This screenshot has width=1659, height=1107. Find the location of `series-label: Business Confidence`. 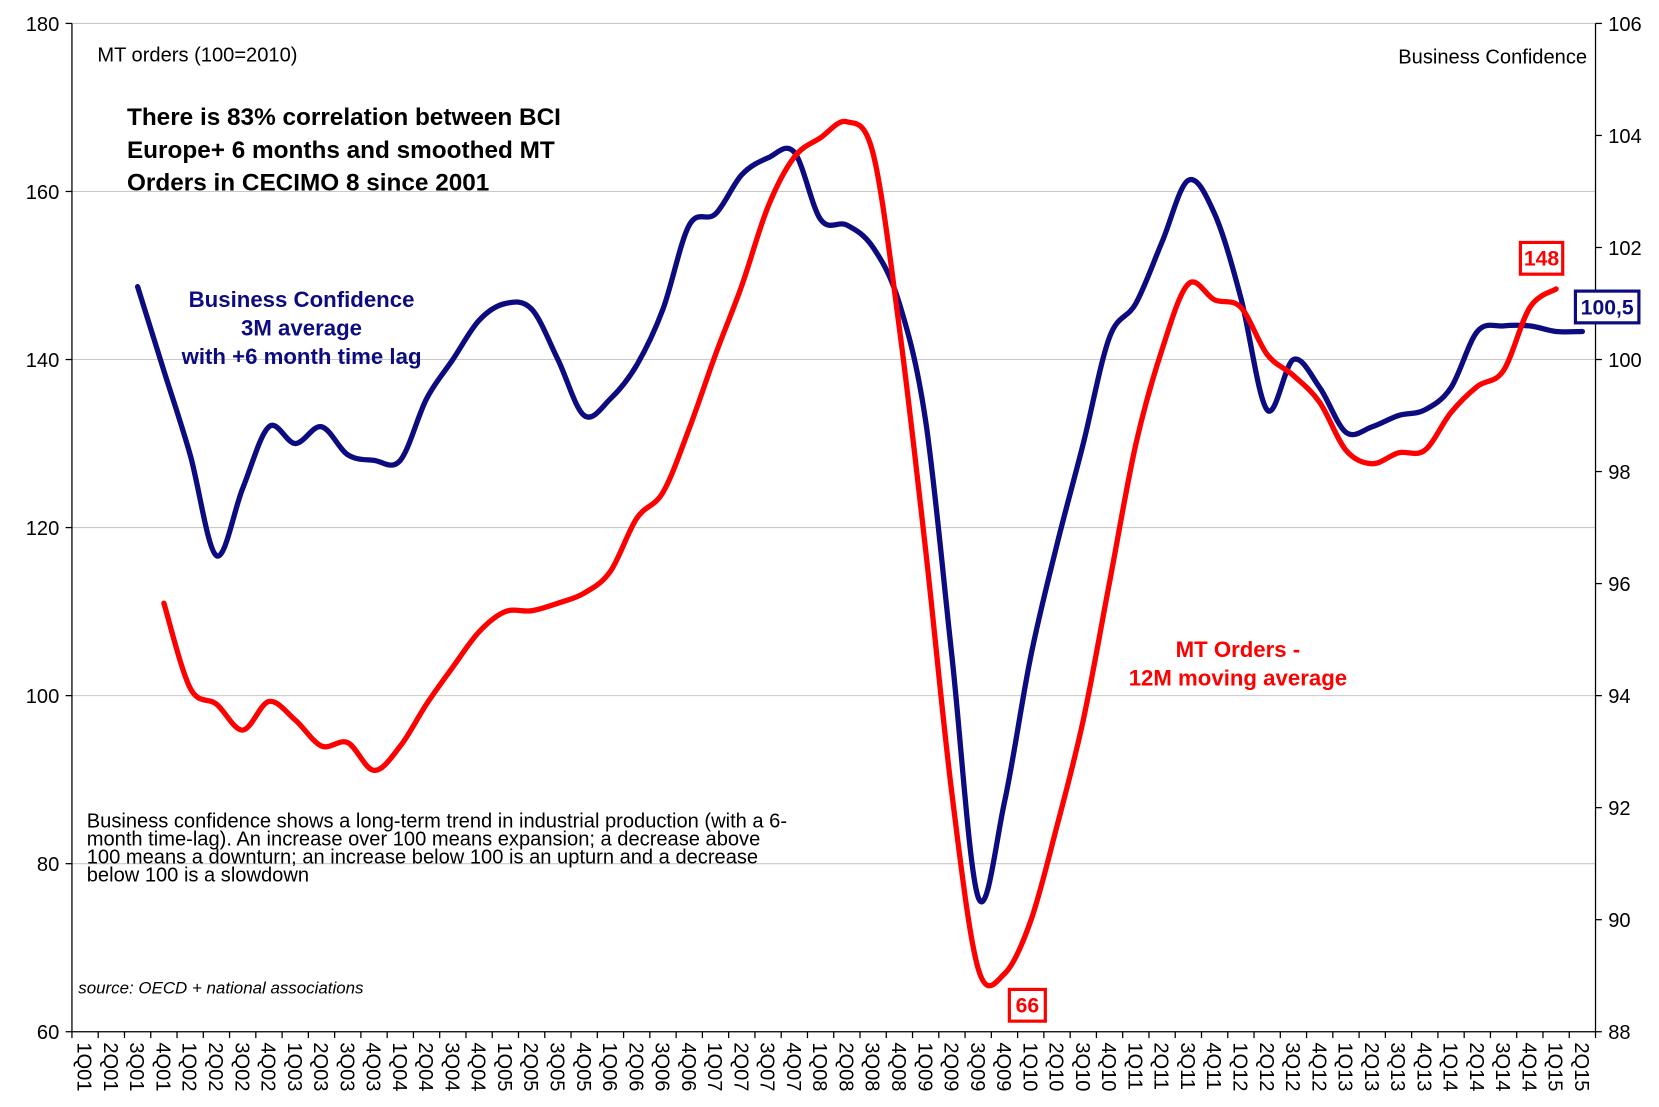

series-label: Business Confidence is located at coordinates (302, 299).